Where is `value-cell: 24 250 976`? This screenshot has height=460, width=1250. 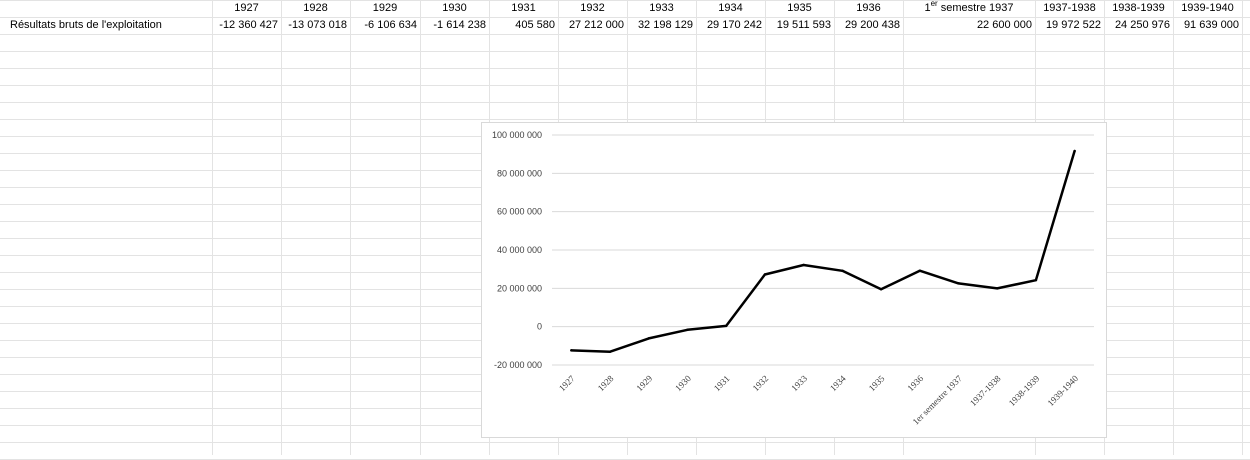 value-cell: 24 250 976 is located at coordinates (1142, 25).